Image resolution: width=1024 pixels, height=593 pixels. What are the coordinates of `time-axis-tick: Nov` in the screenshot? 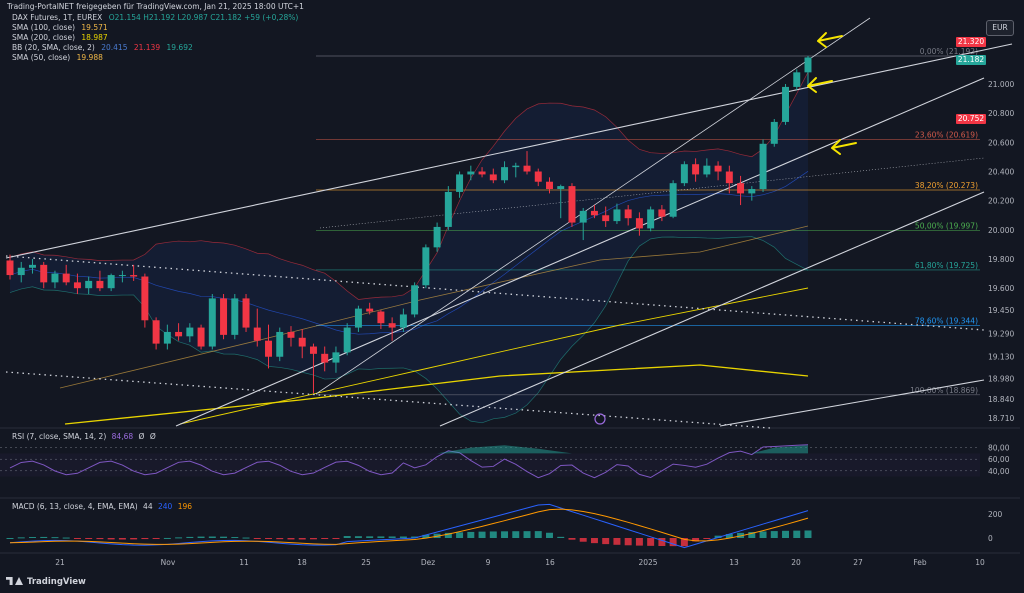 It's located at (168, 562).